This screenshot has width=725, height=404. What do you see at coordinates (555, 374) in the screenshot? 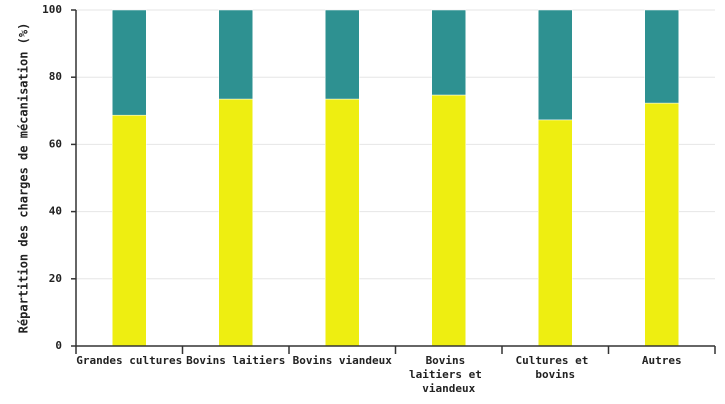
I see `label-line: bovins` at bounding box center [555, 374].